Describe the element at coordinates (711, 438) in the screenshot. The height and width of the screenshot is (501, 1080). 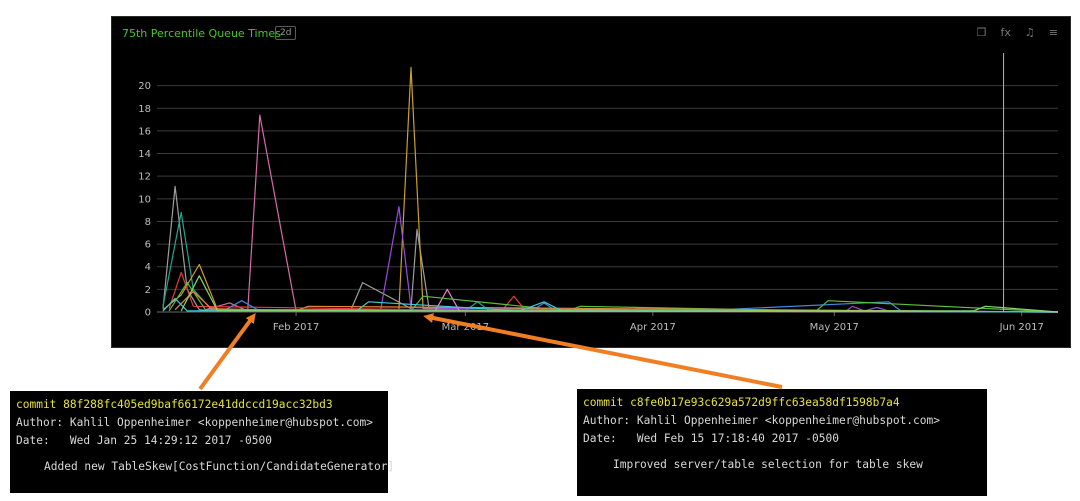
I see `commit-date: Date: Wed Feb 15 17:18:40 2017 -0500` at that location.